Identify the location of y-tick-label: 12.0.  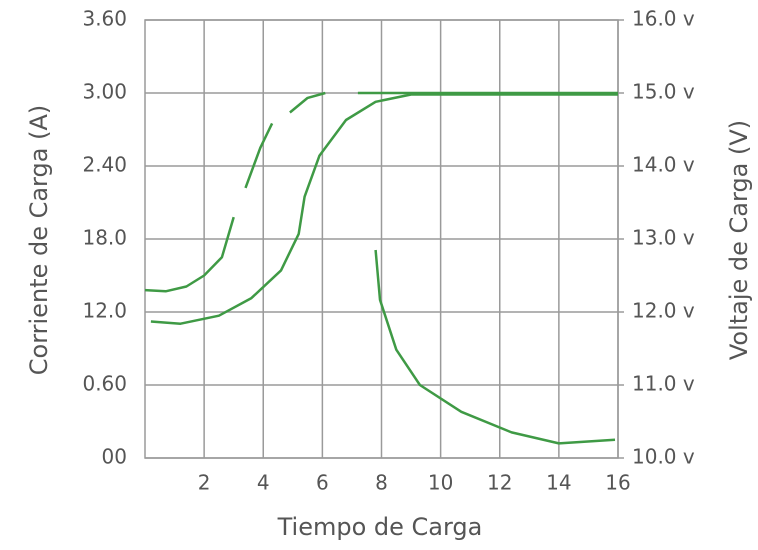
(104, 311).